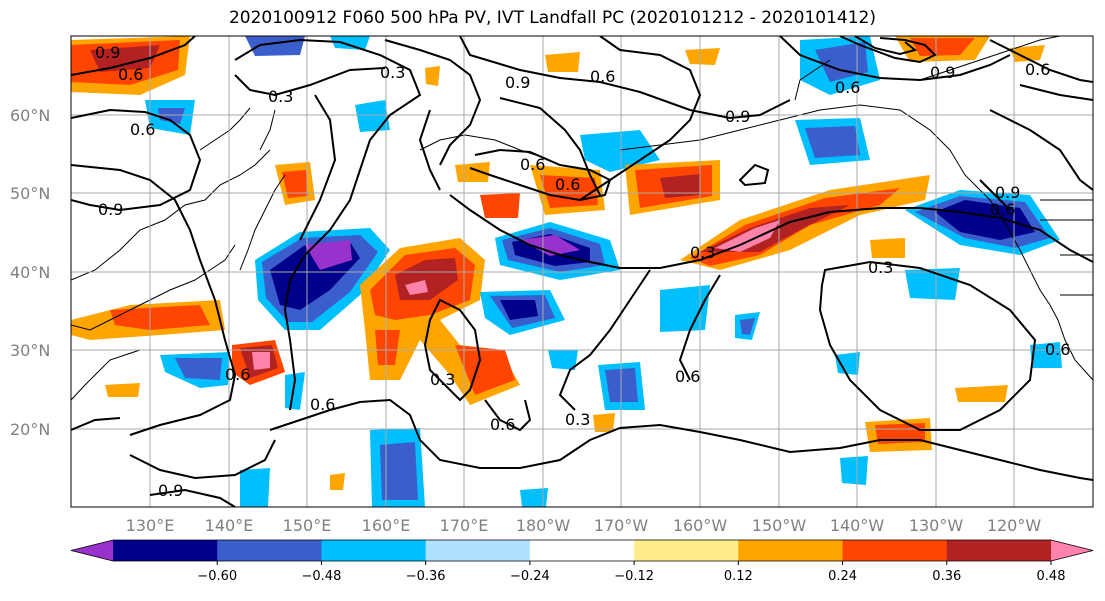 Image resolution: width=1105 pixels, height=601 pixels. Describe the element at coordinates (30, 193) in the screenshot. I see `lat-label: 50°N` at that location.